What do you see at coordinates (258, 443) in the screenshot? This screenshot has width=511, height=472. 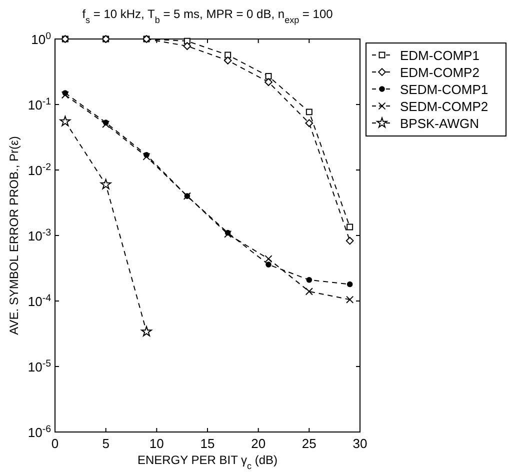 I see `x-tick-label: 20` at bounding box center [258, 443].